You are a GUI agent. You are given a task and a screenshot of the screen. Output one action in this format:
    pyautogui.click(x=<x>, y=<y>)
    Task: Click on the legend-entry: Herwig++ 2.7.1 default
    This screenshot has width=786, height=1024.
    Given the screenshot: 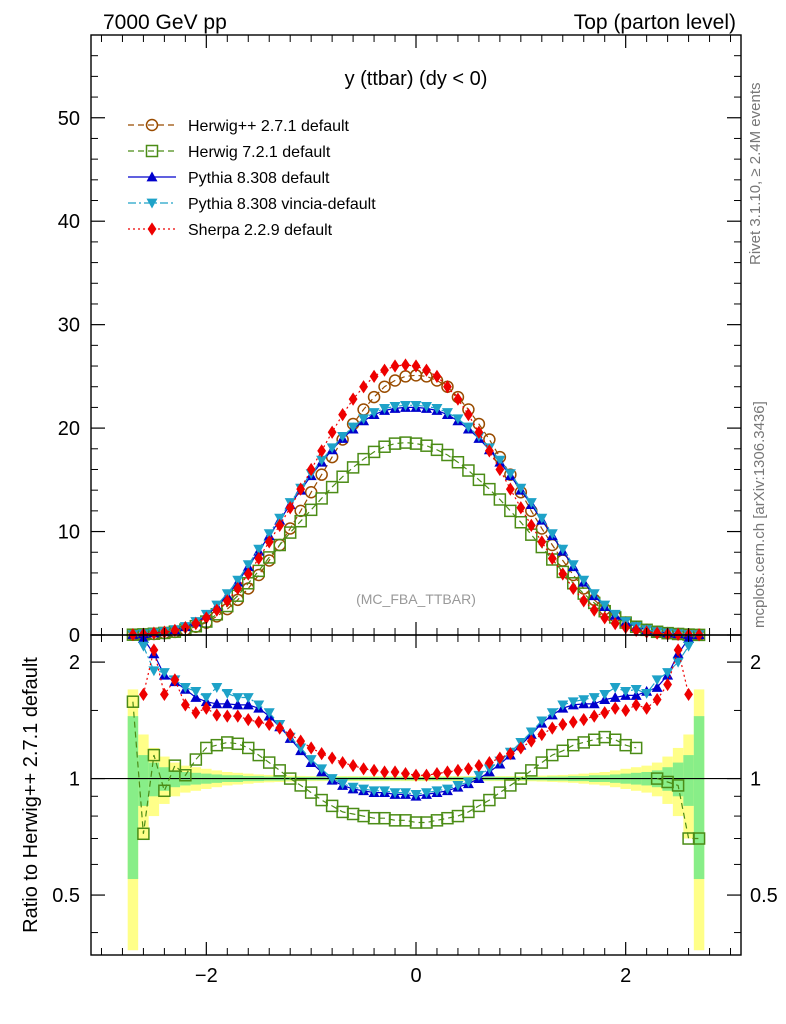 What is the action you would take?
    pyautogui.click(x=239, y=126)
    